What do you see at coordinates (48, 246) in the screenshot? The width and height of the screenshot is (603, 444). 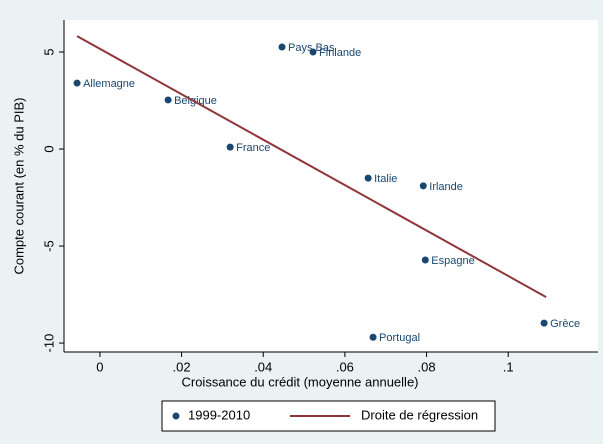 I see `y-tick-label: -5` at bounding box center [48, 246].